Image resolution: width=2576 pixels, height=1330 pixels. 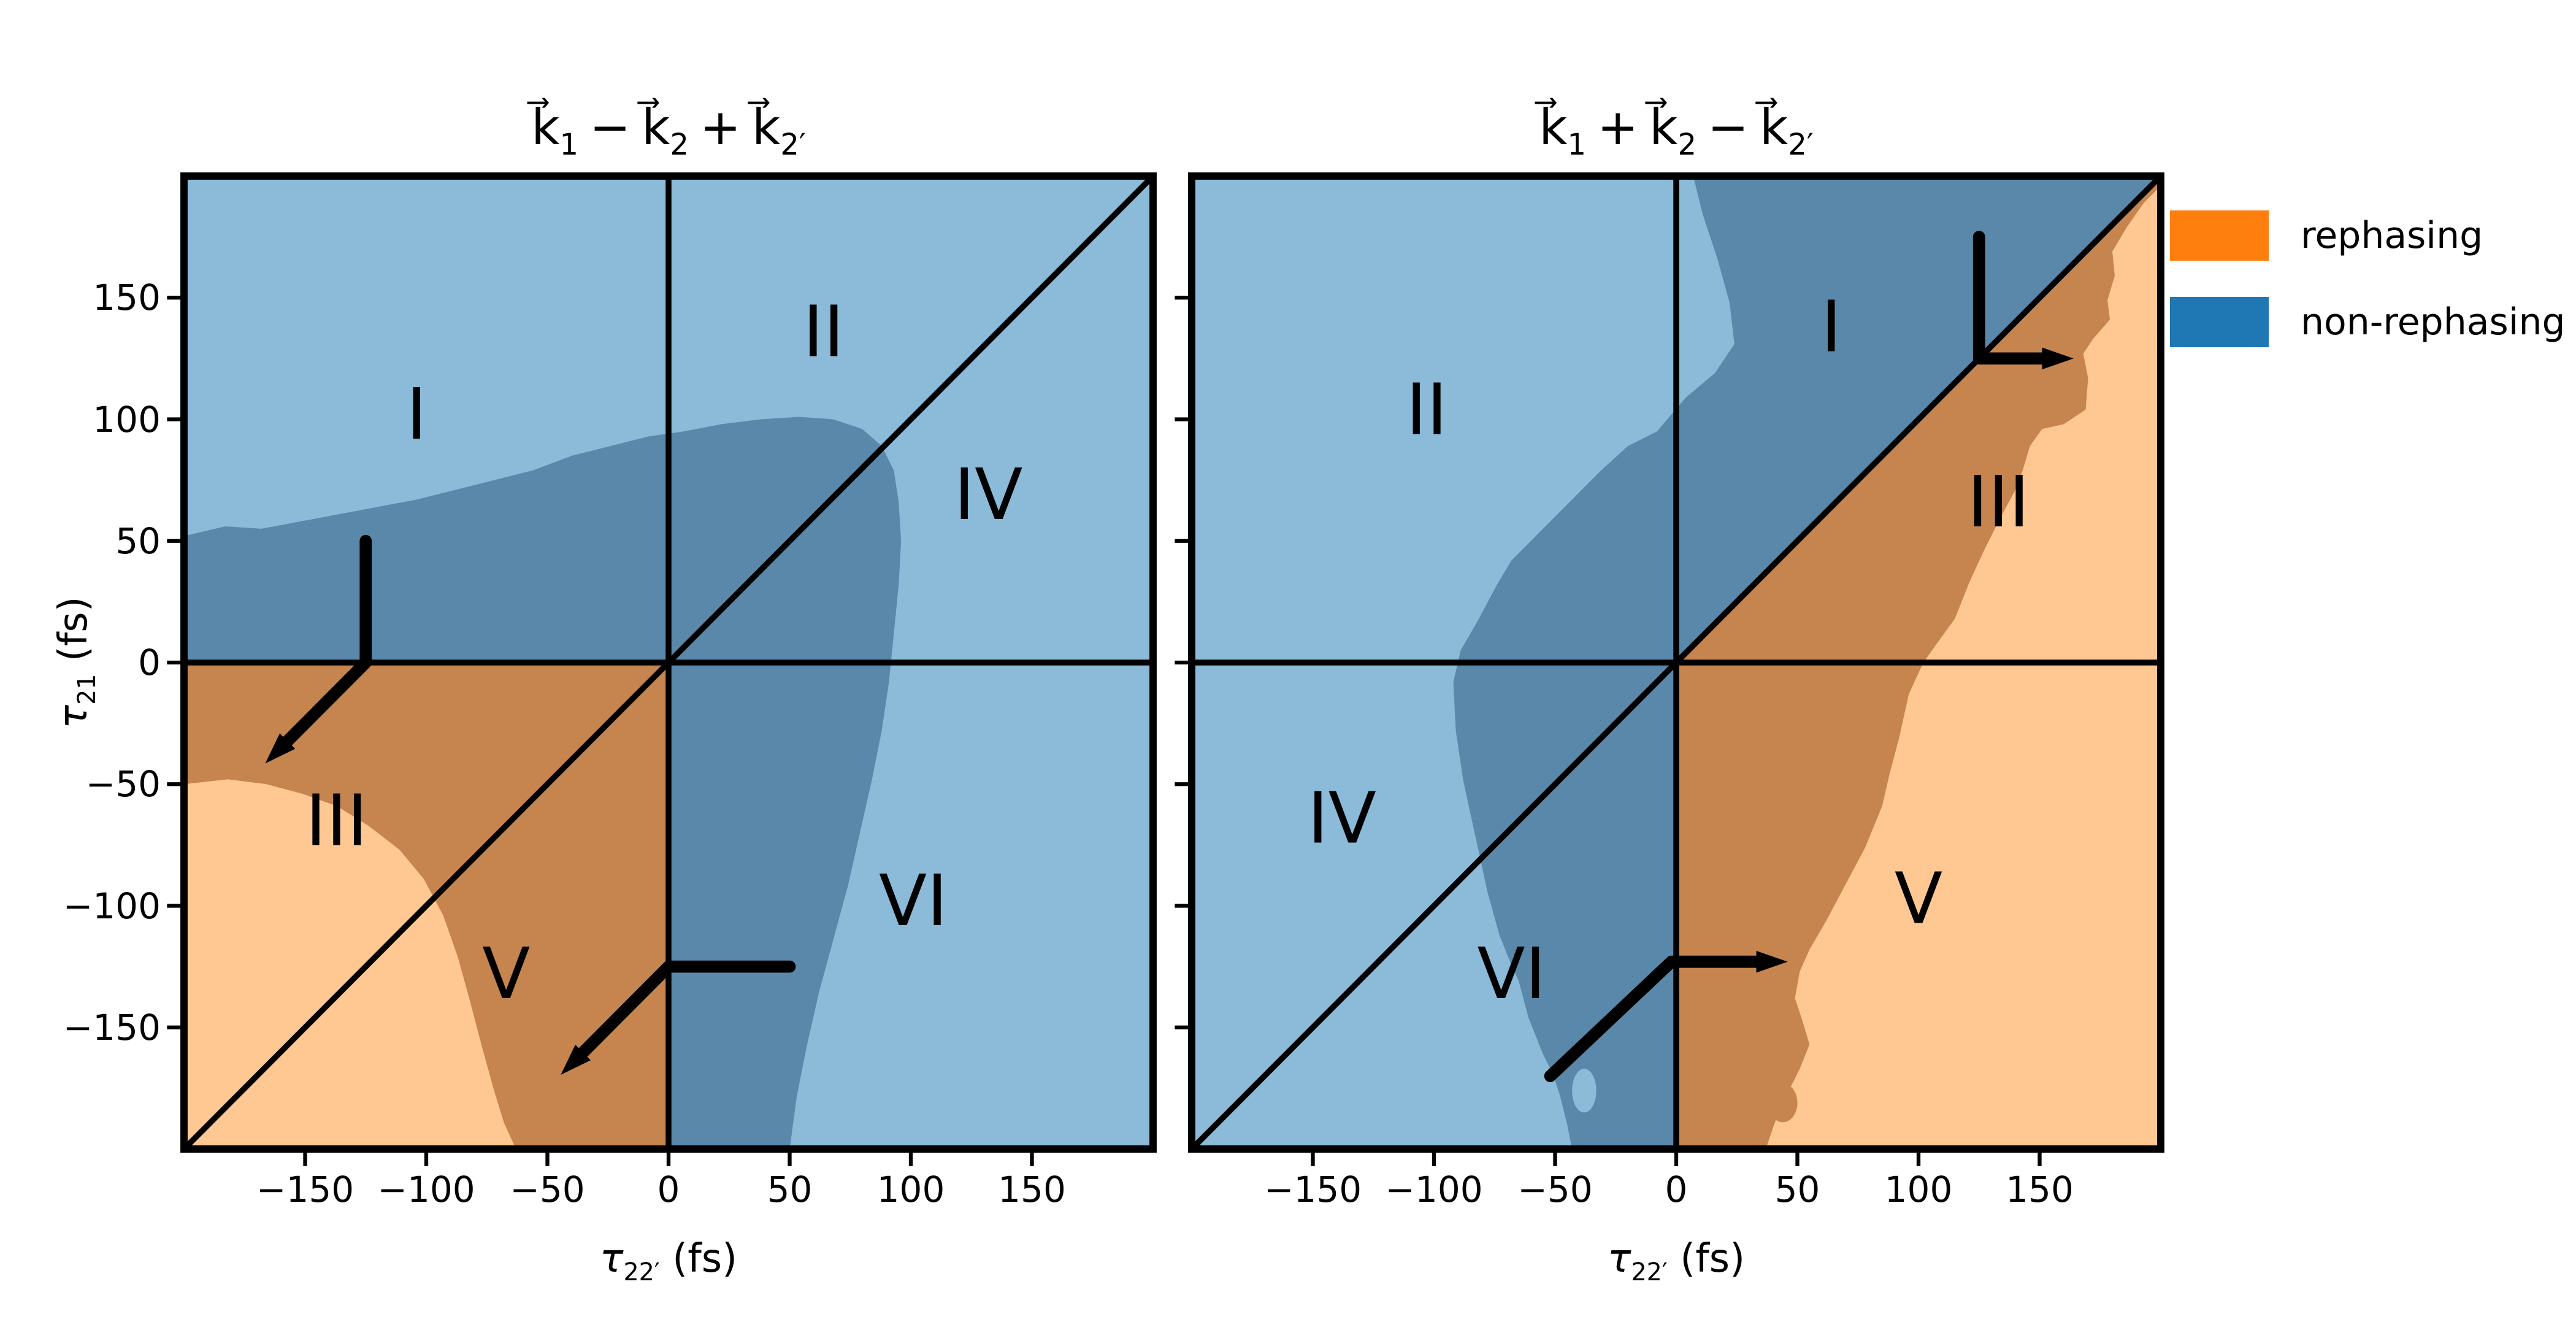 I want to click on x-tick-labels-right: −150 −100 −50 0 50 100 150, so click(x=1676, y=1196).